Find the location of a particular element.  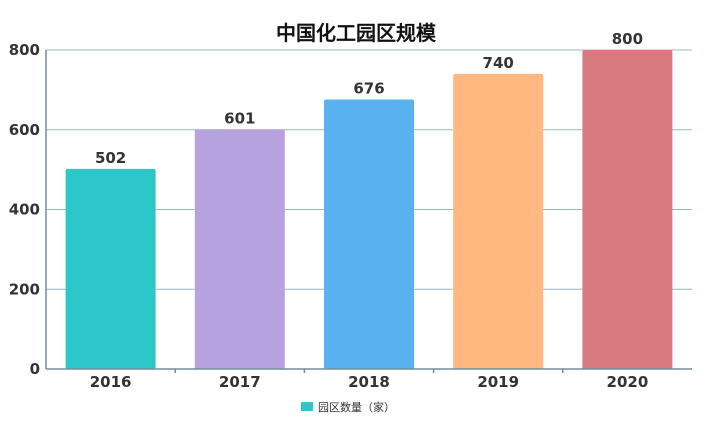

bar-2020 is located at coordinates (627, 209).